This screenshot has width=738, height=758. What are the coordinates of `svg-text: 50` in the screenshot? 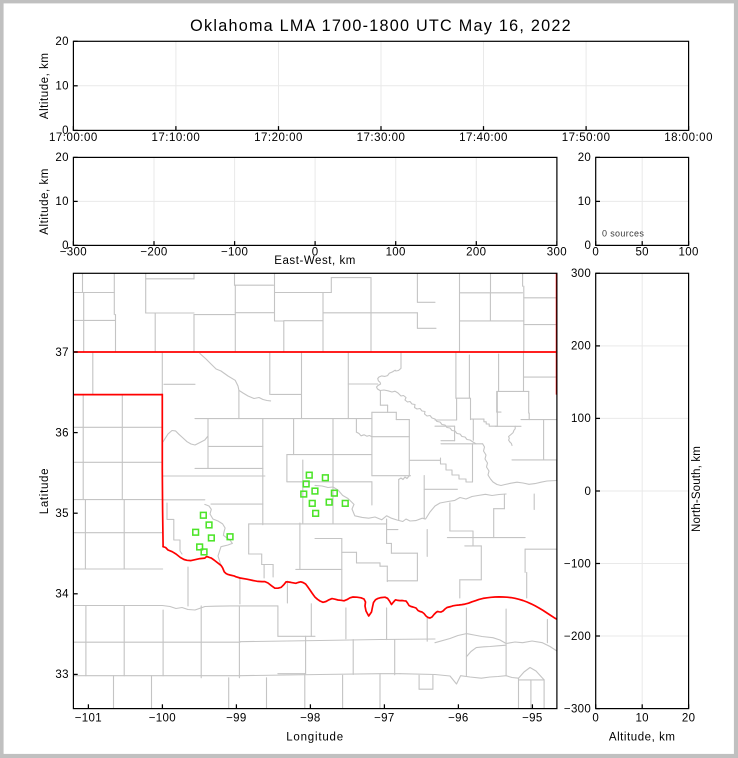 It's located at (642, 253).